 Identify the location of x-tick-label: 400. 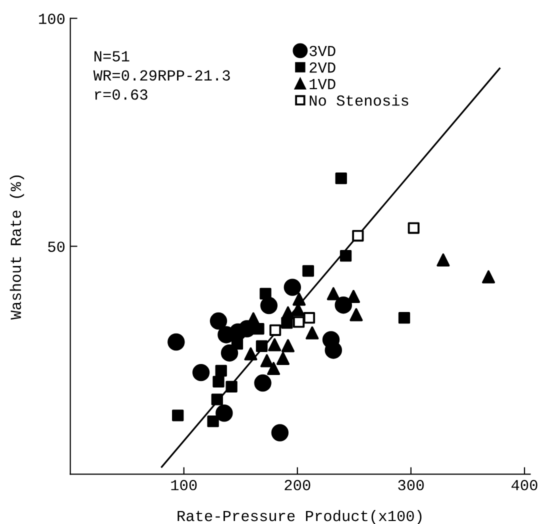
(525, 485).